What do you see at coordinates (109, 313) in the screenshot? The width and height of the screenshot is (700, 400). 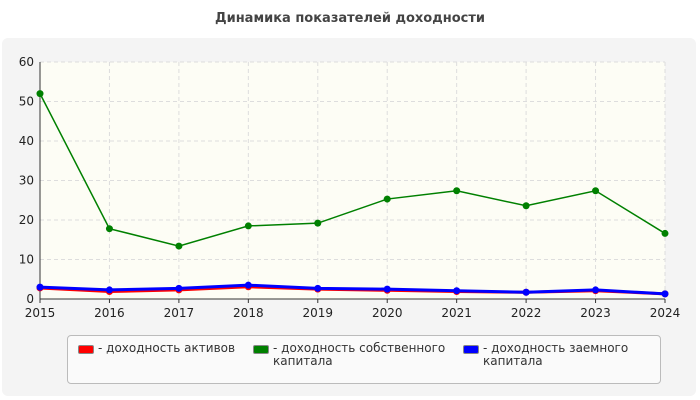 I see `x-tick-label: 2016` at bounding box center [109, 313].